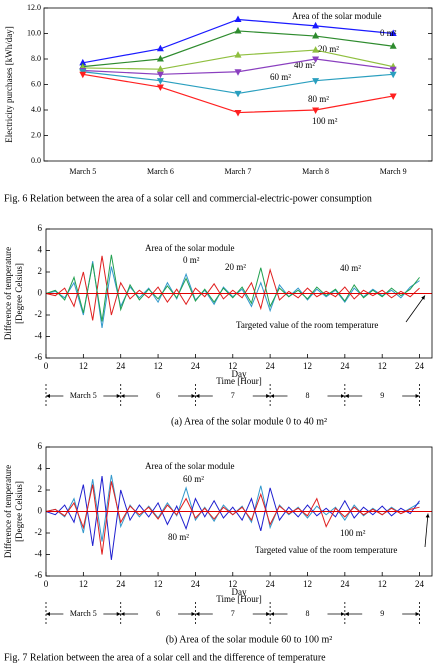 The image size is (446, 670). I want to click on y-tick-label: 0, so click(40, 511).